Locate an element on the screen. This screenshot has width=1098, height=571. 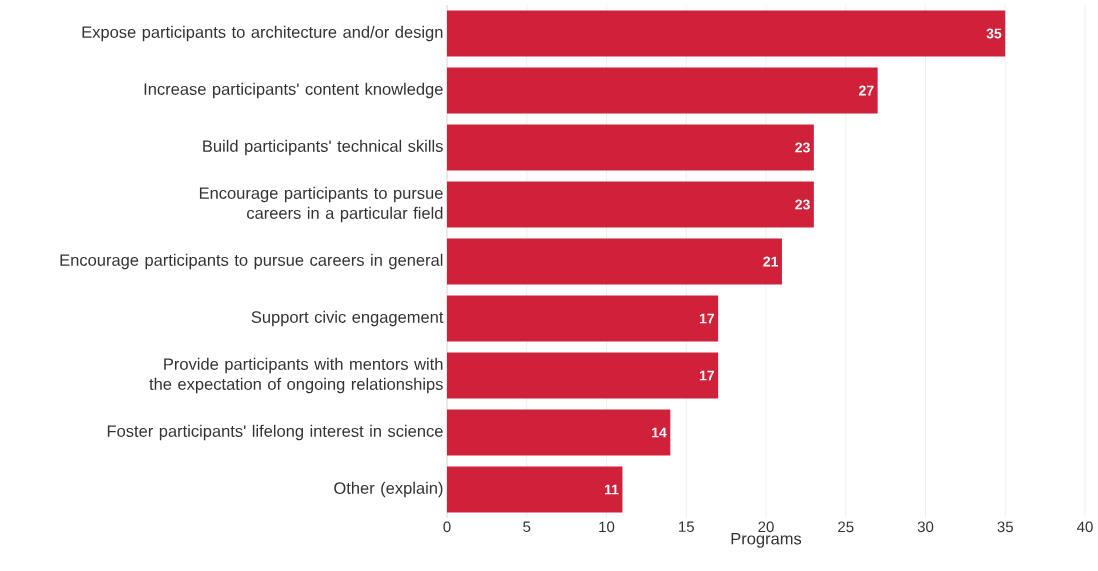
x-tick-label: 0 is located at coordinates (447, 527).